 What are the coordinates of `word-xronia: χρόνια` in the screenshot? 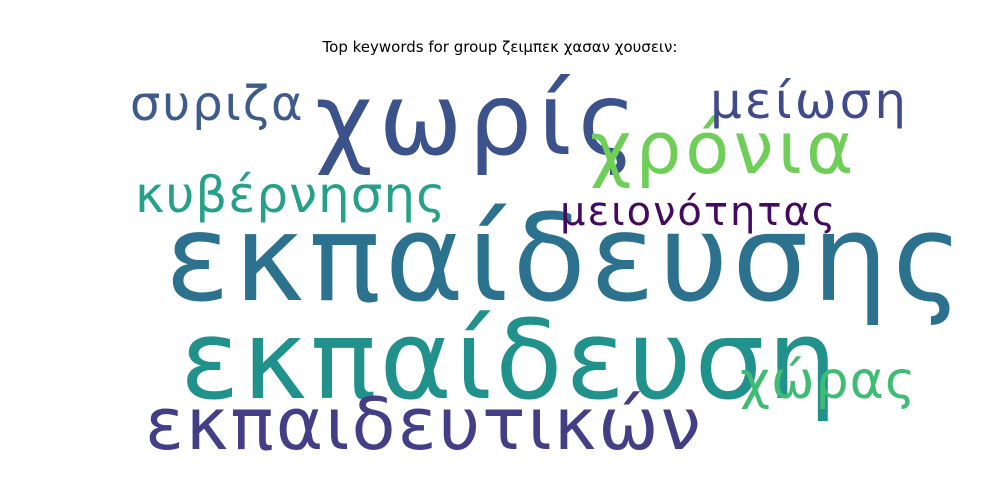 It's located at (724, 148).